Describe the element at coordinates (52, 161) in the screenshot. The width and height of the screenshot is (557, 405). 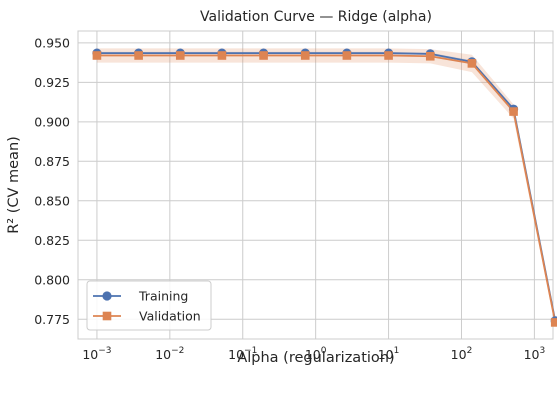
I see `y-tick-label: 0.875` at that location.